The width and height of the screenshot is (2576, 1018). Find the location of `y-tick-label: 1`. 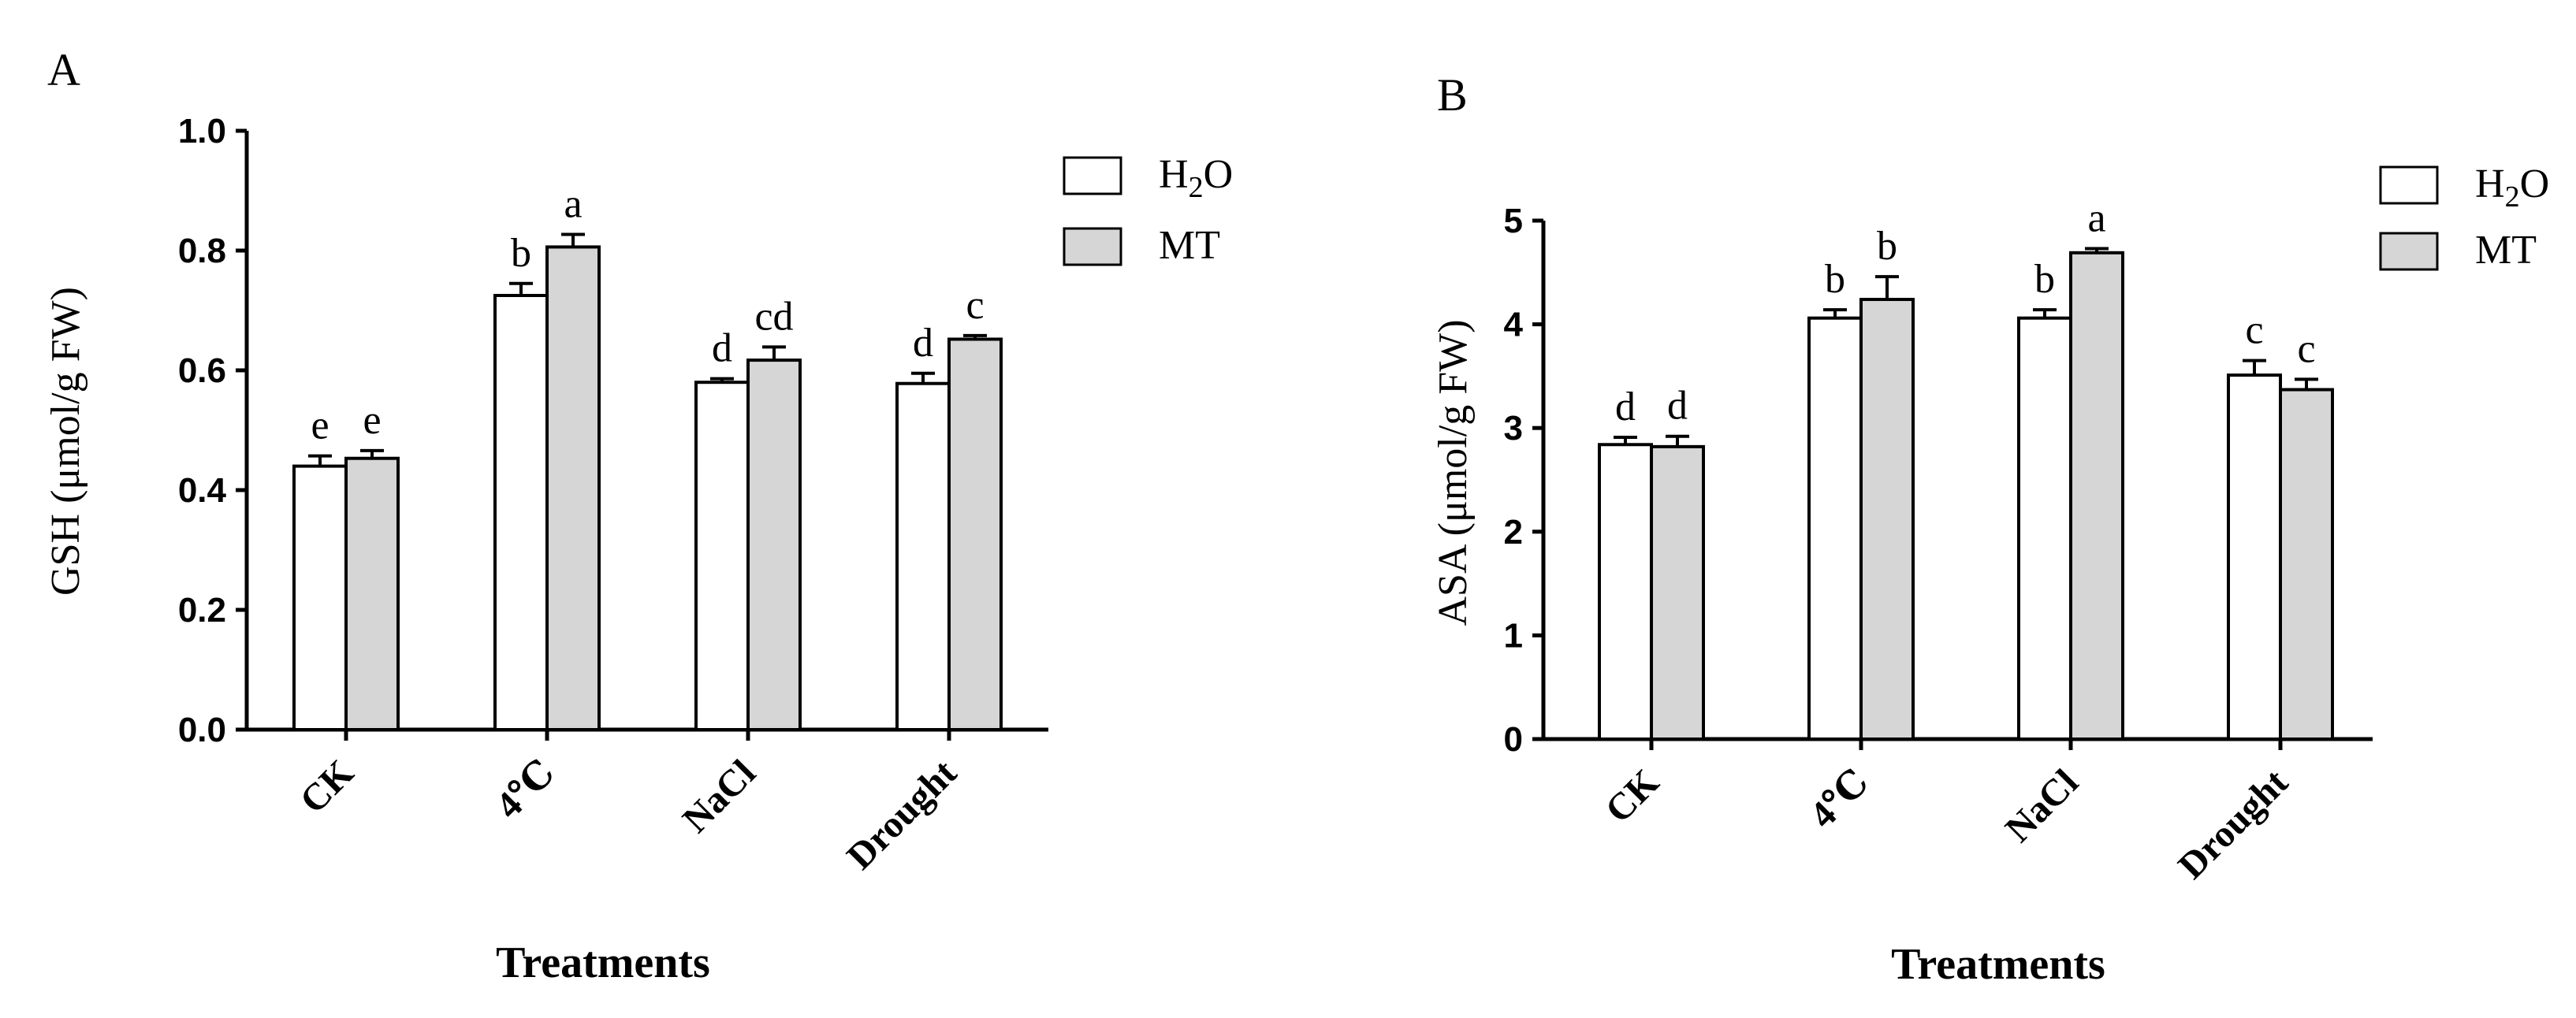

y-tick-label: 1 is located at coordinates (1513, 635).